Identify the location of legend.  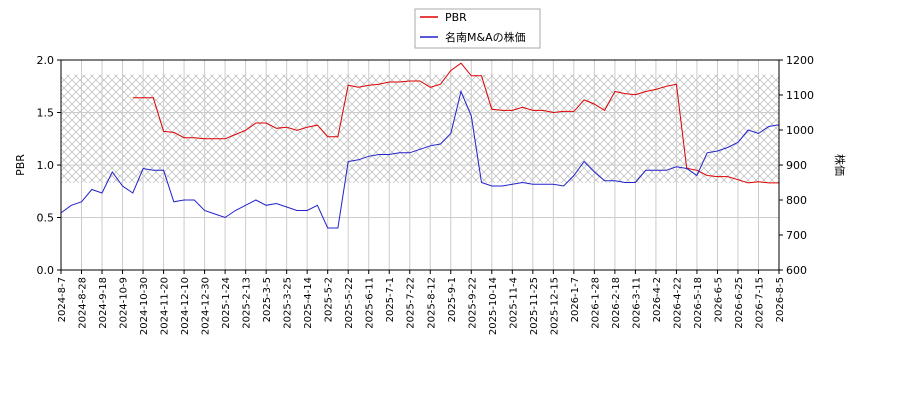
(477, 28).